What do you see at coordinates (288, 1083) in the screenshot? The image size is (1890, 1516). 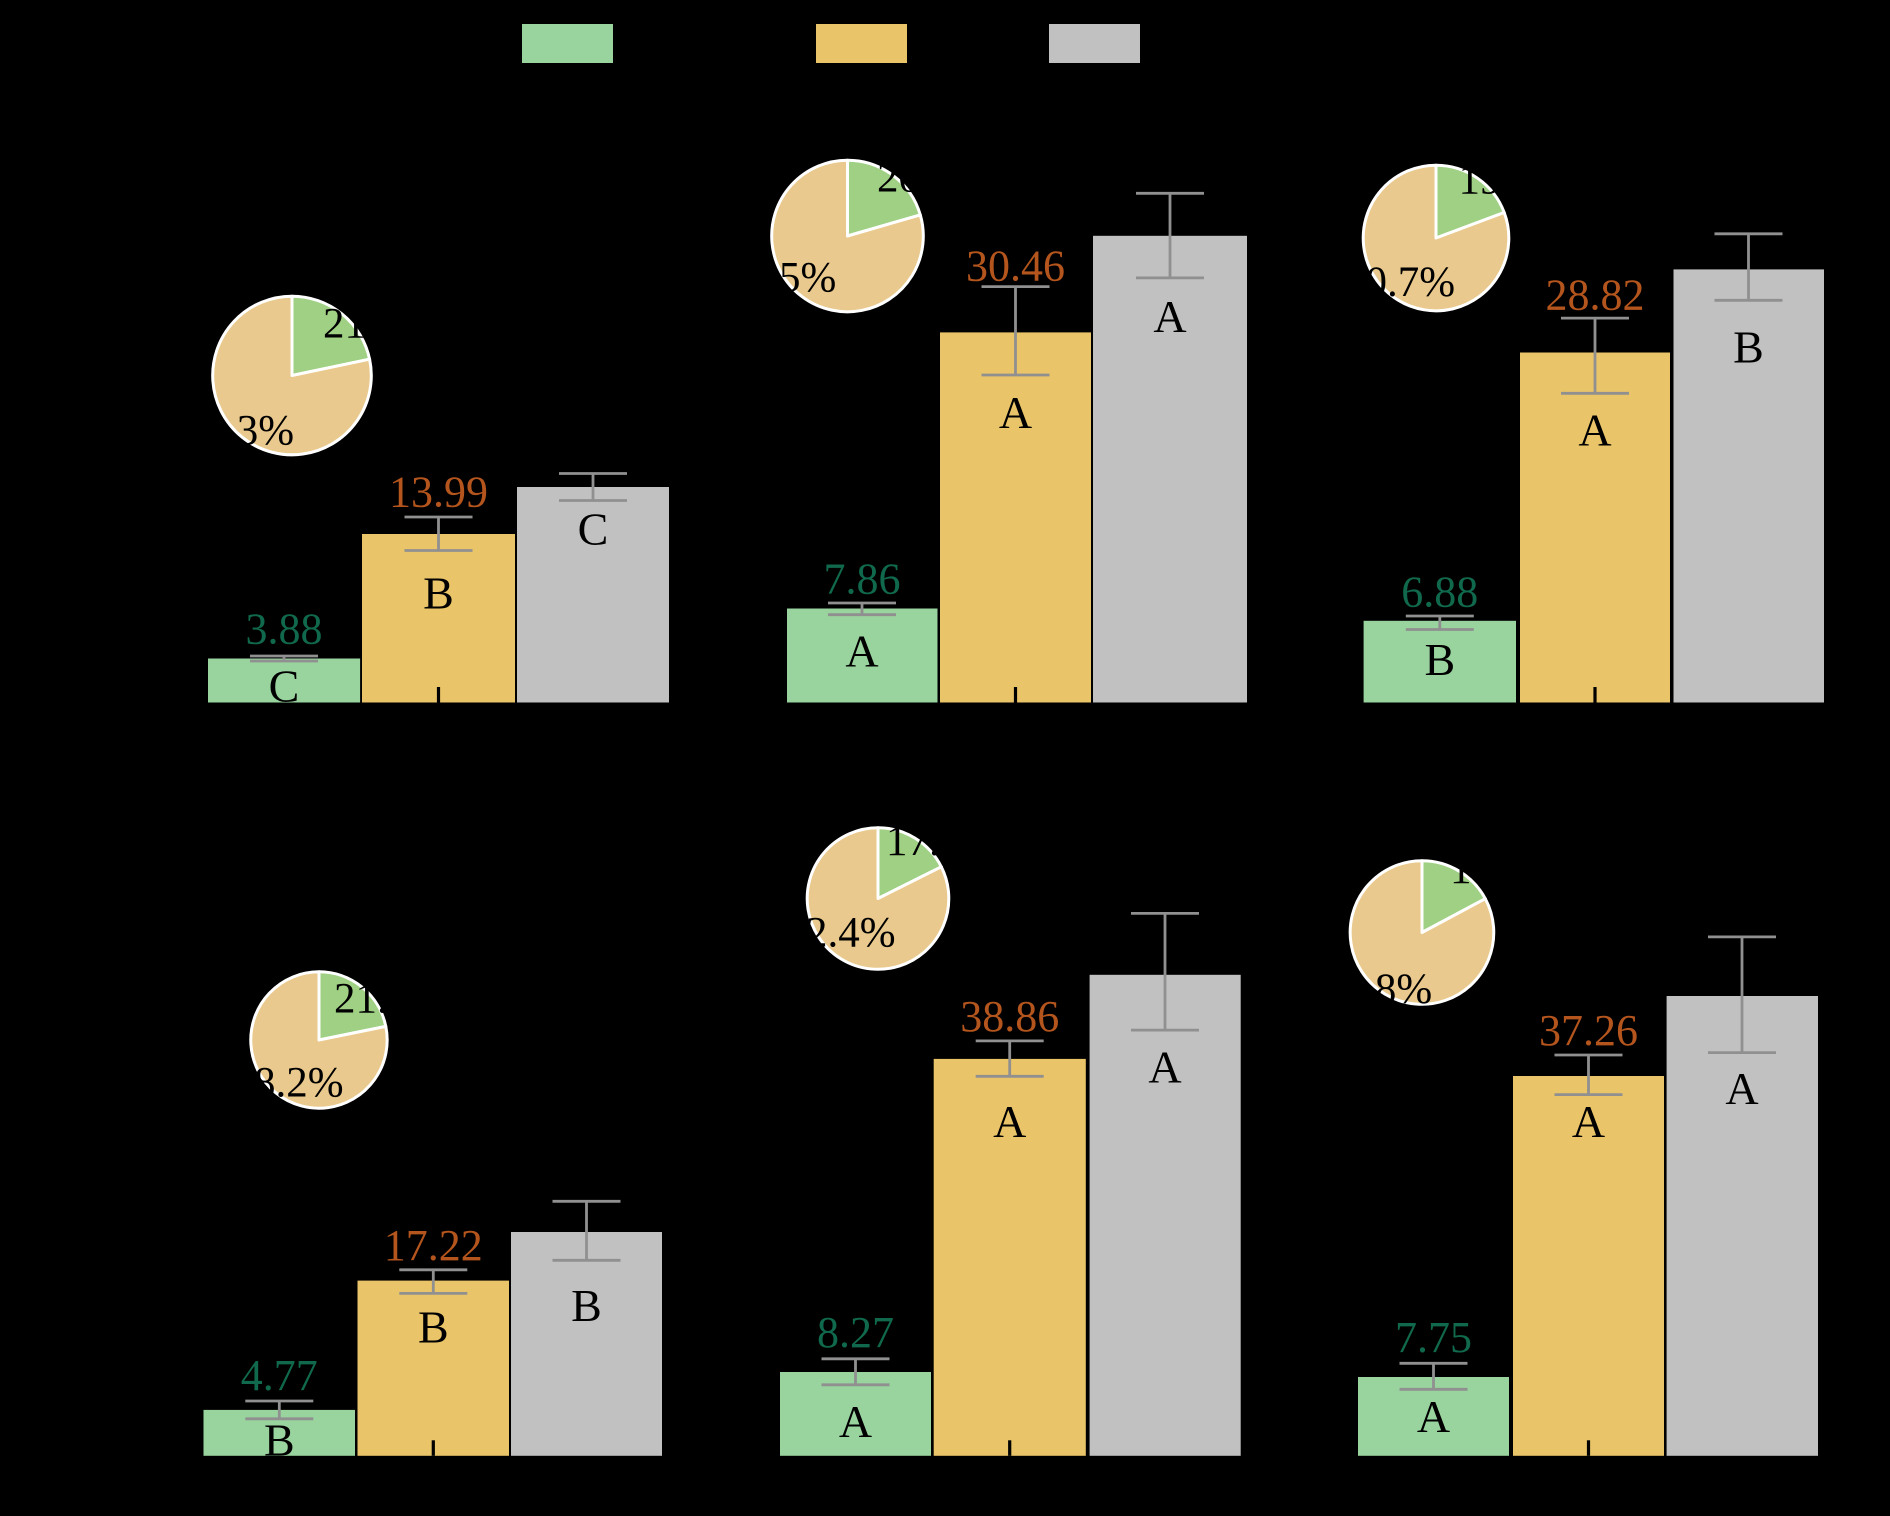 I see `svg-text: 78.2%` at bounding box center [288, 1083].